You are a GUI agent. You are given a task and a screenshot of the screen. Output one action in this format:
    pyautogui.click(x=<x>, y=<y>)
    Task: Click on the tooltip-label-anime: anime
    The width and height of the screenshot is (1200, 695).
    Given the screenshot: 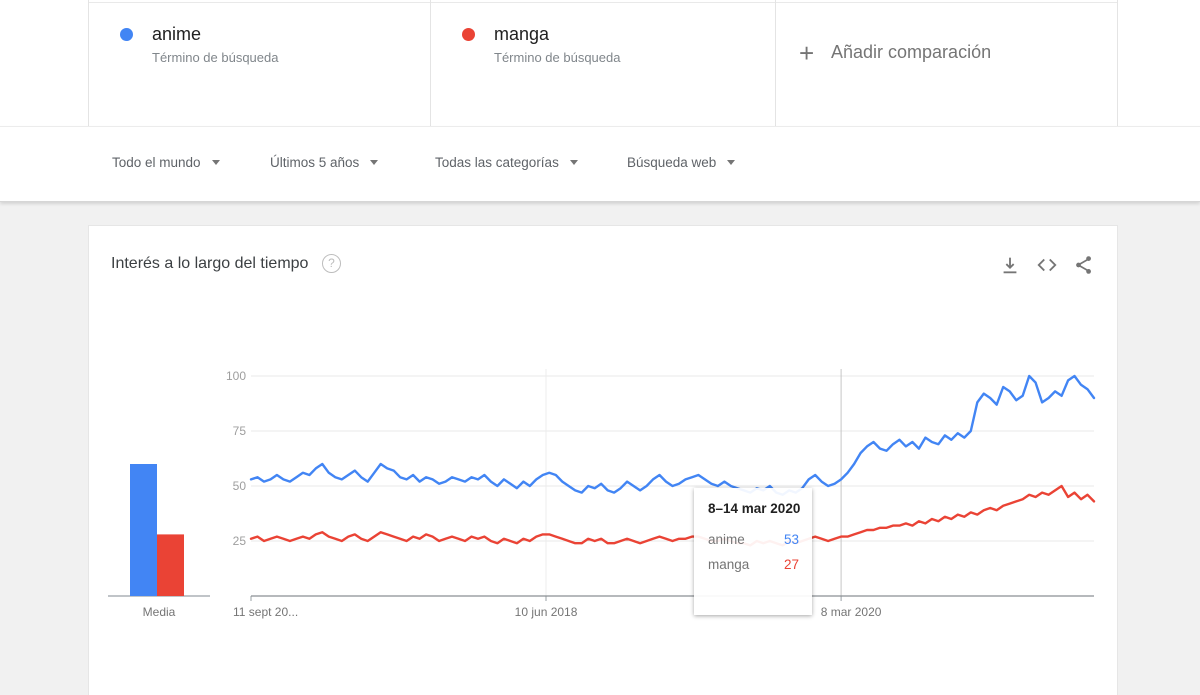 What is the action you would take?
    pyautogui.click(x=726, y=539)
    